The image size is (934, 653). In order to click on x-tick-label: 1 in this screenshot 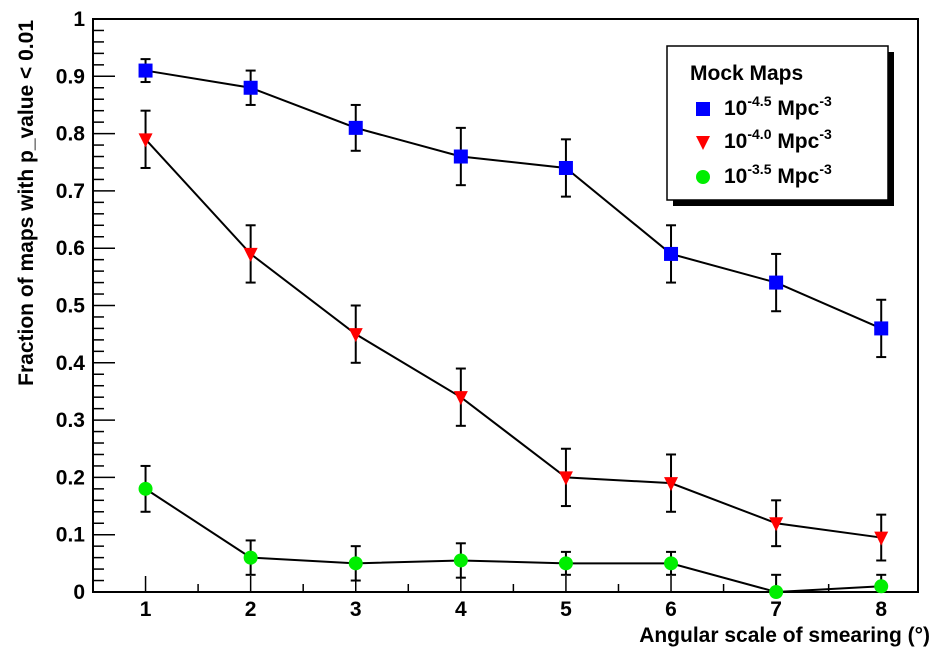, I will do `click(146, 609)`.